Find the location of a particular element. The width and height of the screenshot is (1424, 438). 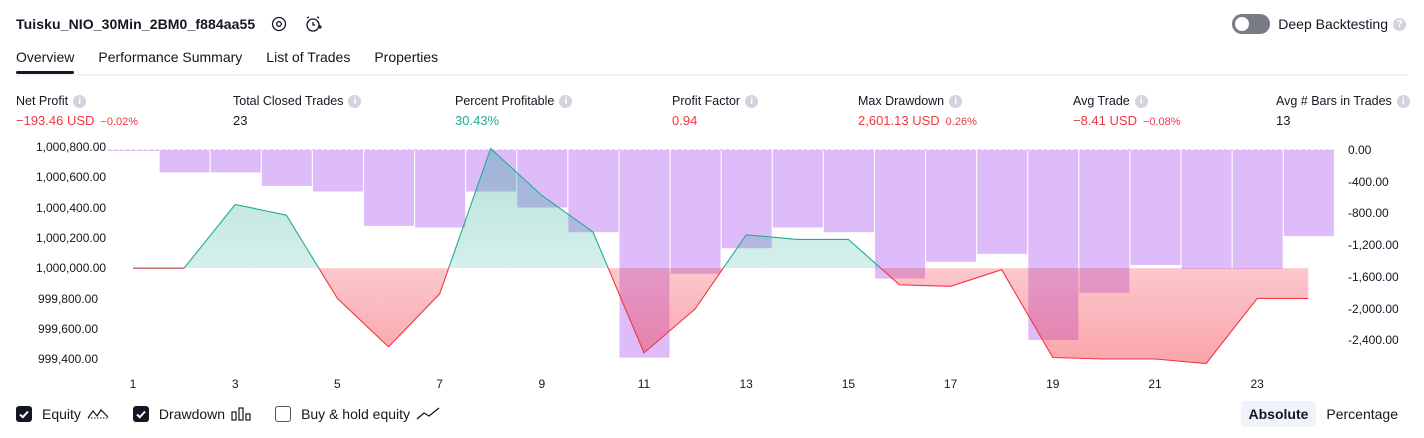

metric-label-text: Avg Trade is located at coordinates (1101, 101).